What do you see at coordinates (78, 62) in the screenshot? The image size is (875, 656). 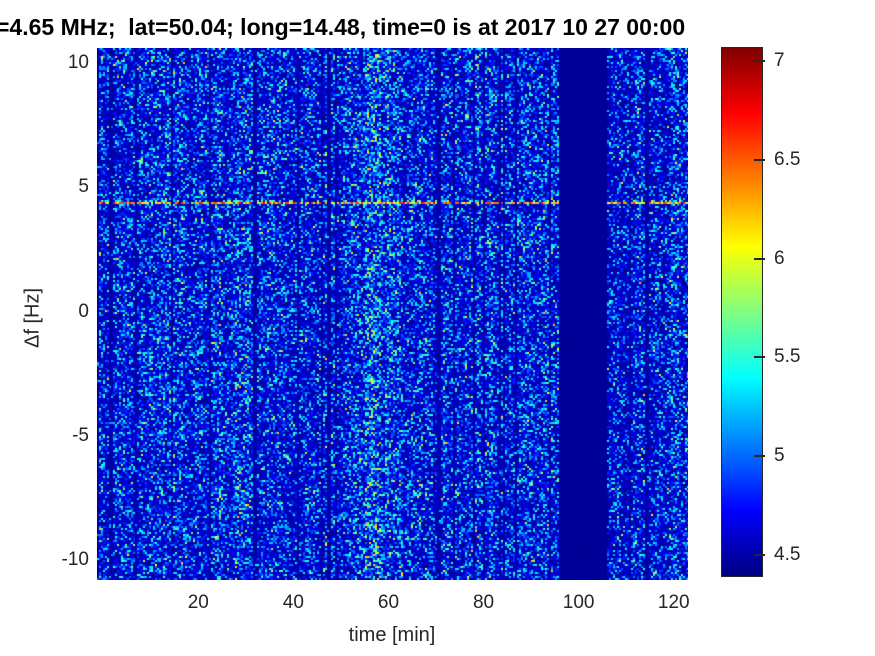 I see `y-tick-label: 10` at bounding box center [78, 62].